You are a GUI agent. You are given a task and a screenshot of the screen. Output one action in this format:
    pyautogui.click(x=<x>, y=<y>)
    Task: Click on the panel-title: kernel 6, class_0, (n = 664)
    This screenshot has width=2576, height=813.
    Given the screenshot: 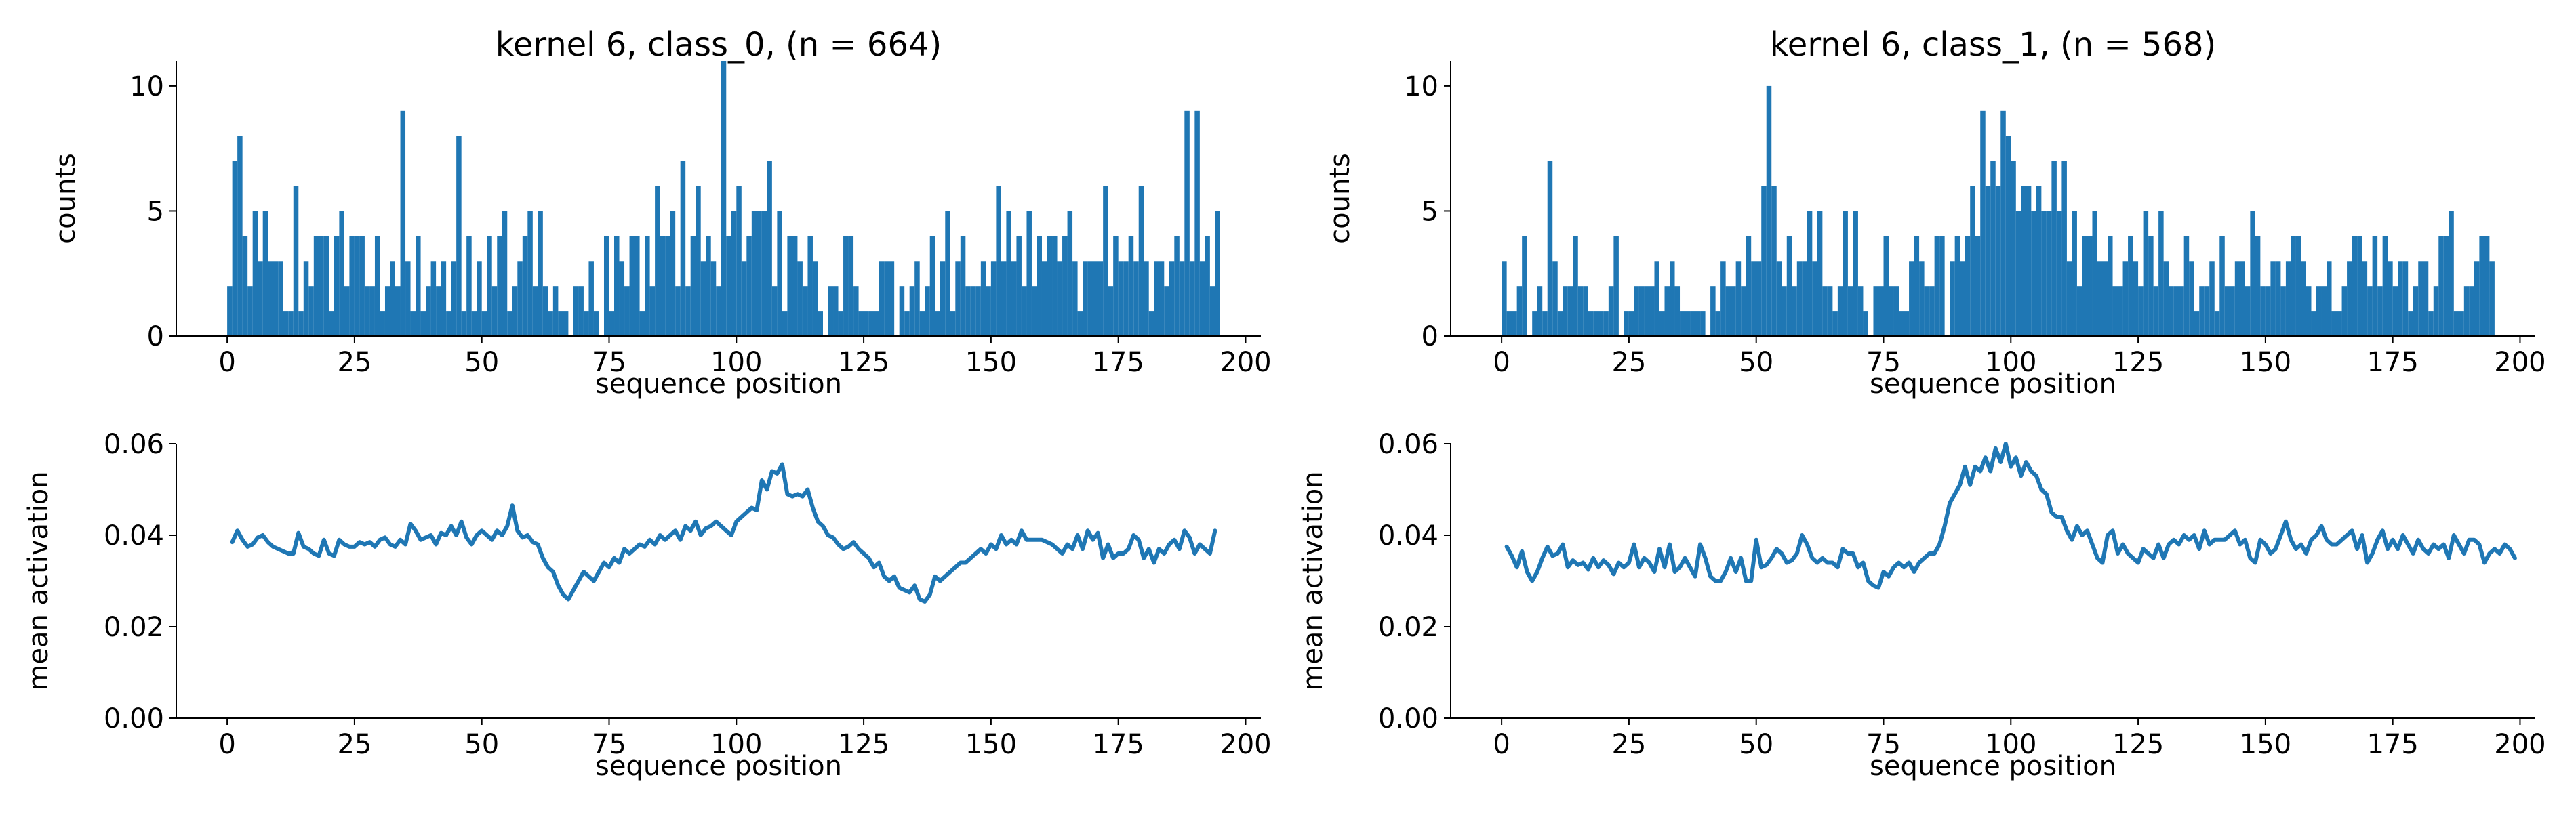 What is the action you would take?
    pyautogui.click(x=719, y=45)
    